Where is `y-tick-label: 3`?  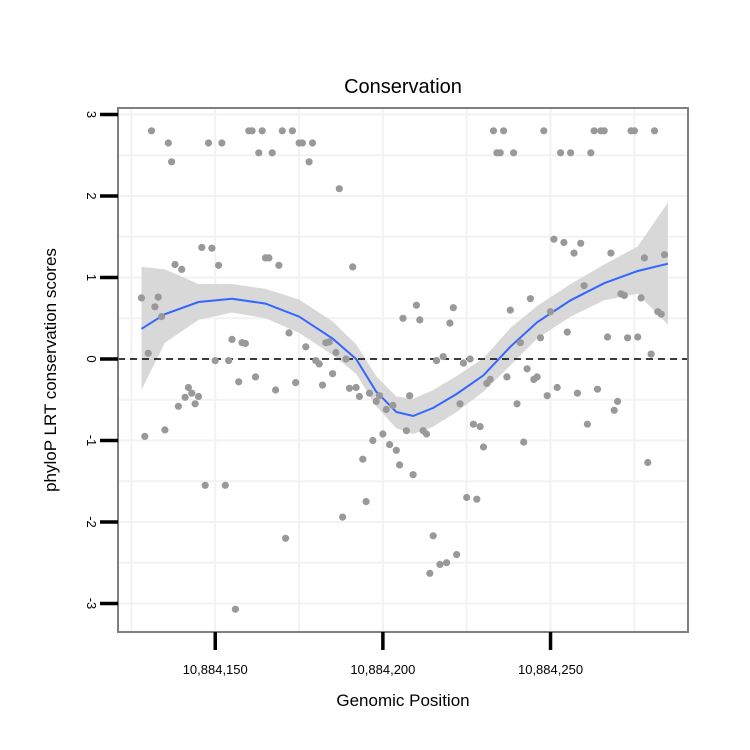 y-tick-label: 3 is located at coordinates (91, 114).